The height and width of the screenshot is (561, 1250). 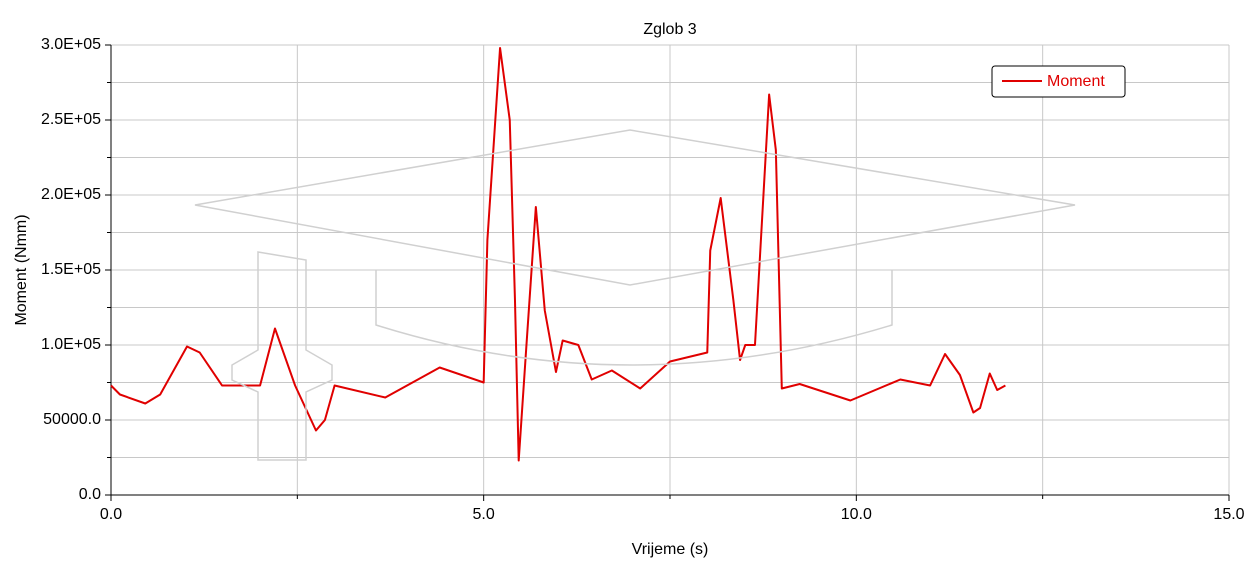 What do you see at coordinates (1076, 81) in the screenshot?
I see `legend-label: Moment` at bounding box center [1076, 81].